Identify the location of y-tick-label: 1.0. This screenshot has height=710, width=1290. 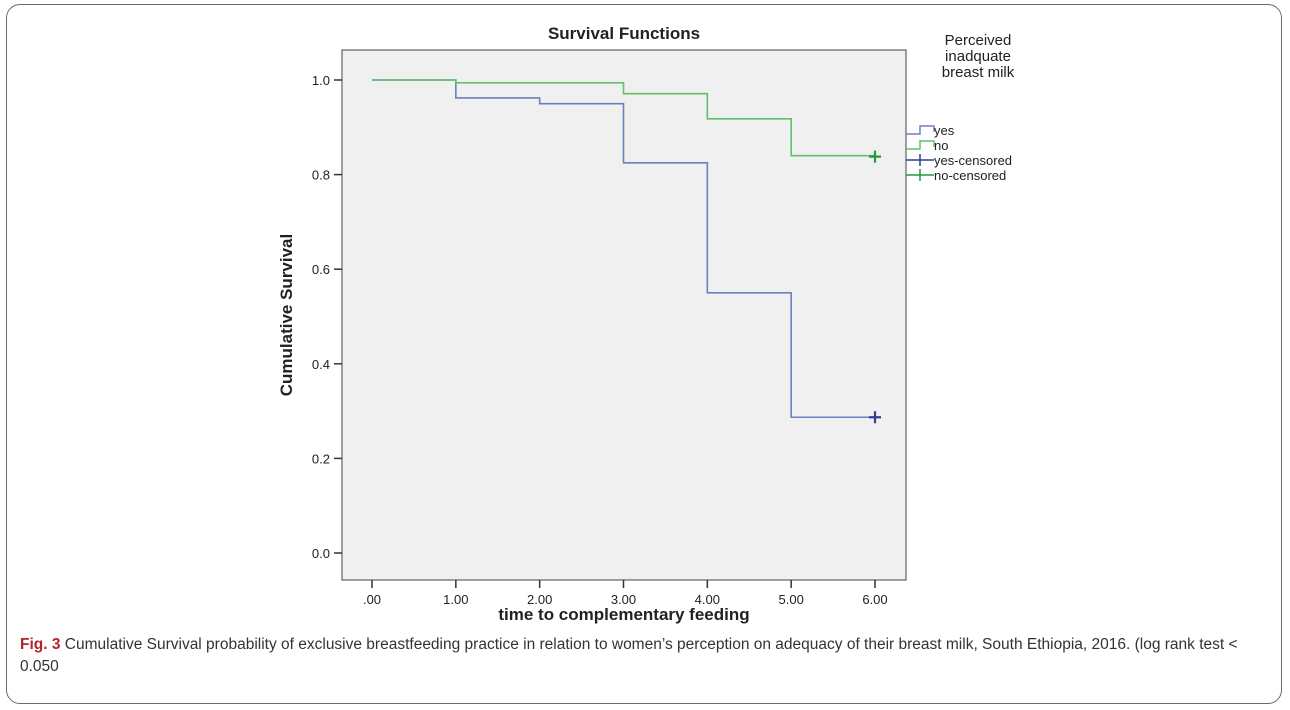
(321, 80).